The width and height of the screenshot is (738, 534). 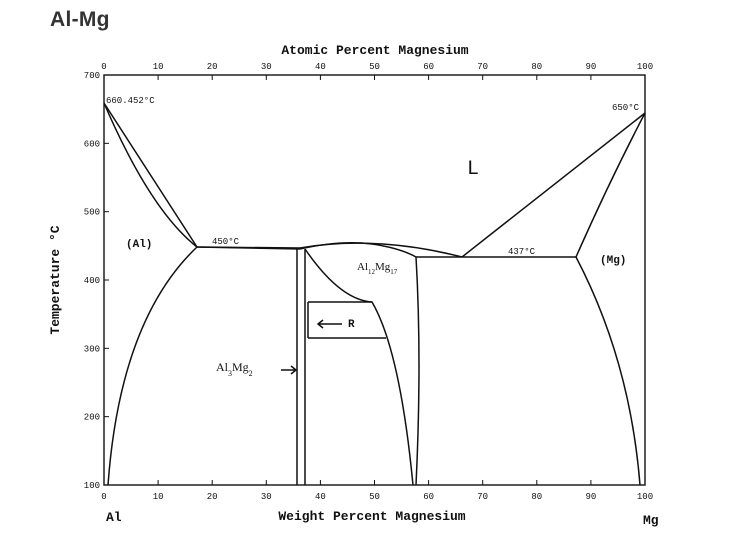 What do you see at coordinates (103, 67) in the screenshot?
I see `top-tick-label: 0` at bounding box center [103, 67].